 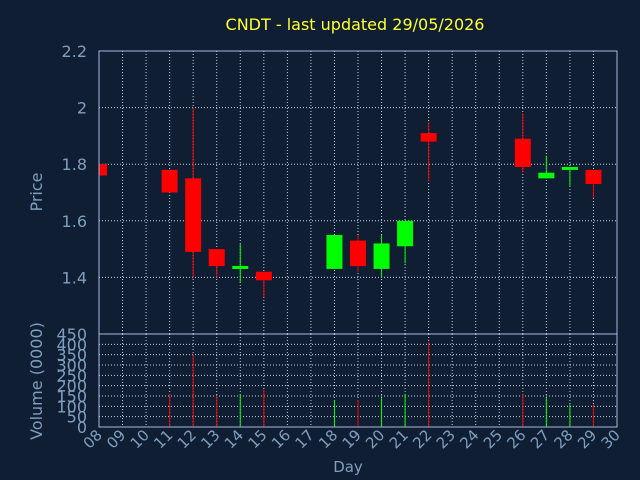 I want to click on chart-title: CNDT - last updated 29/05/2026, so click(x=355, y=24).